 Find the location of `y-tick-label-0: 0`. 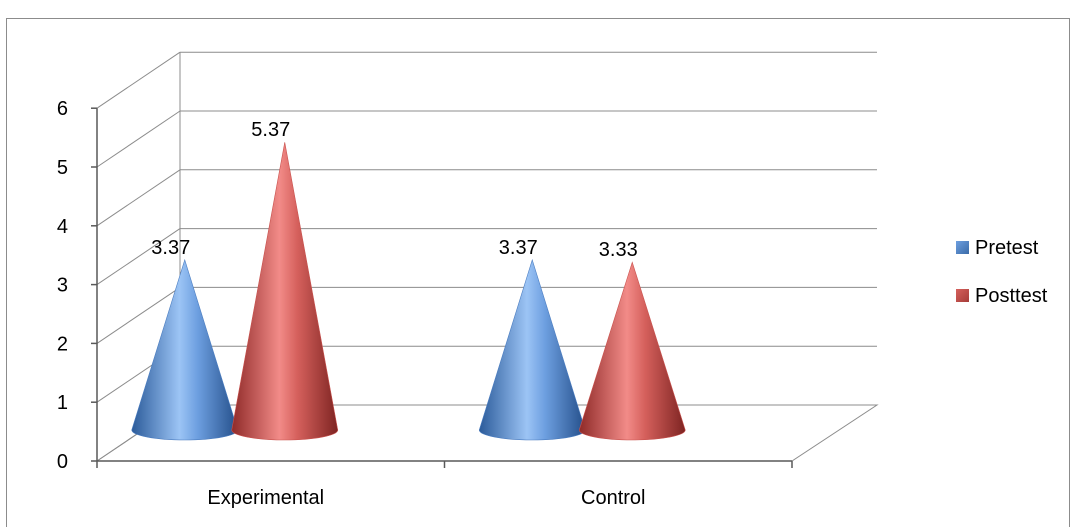

y-tick-label-0: 0 is located at coordinates (62, 462).